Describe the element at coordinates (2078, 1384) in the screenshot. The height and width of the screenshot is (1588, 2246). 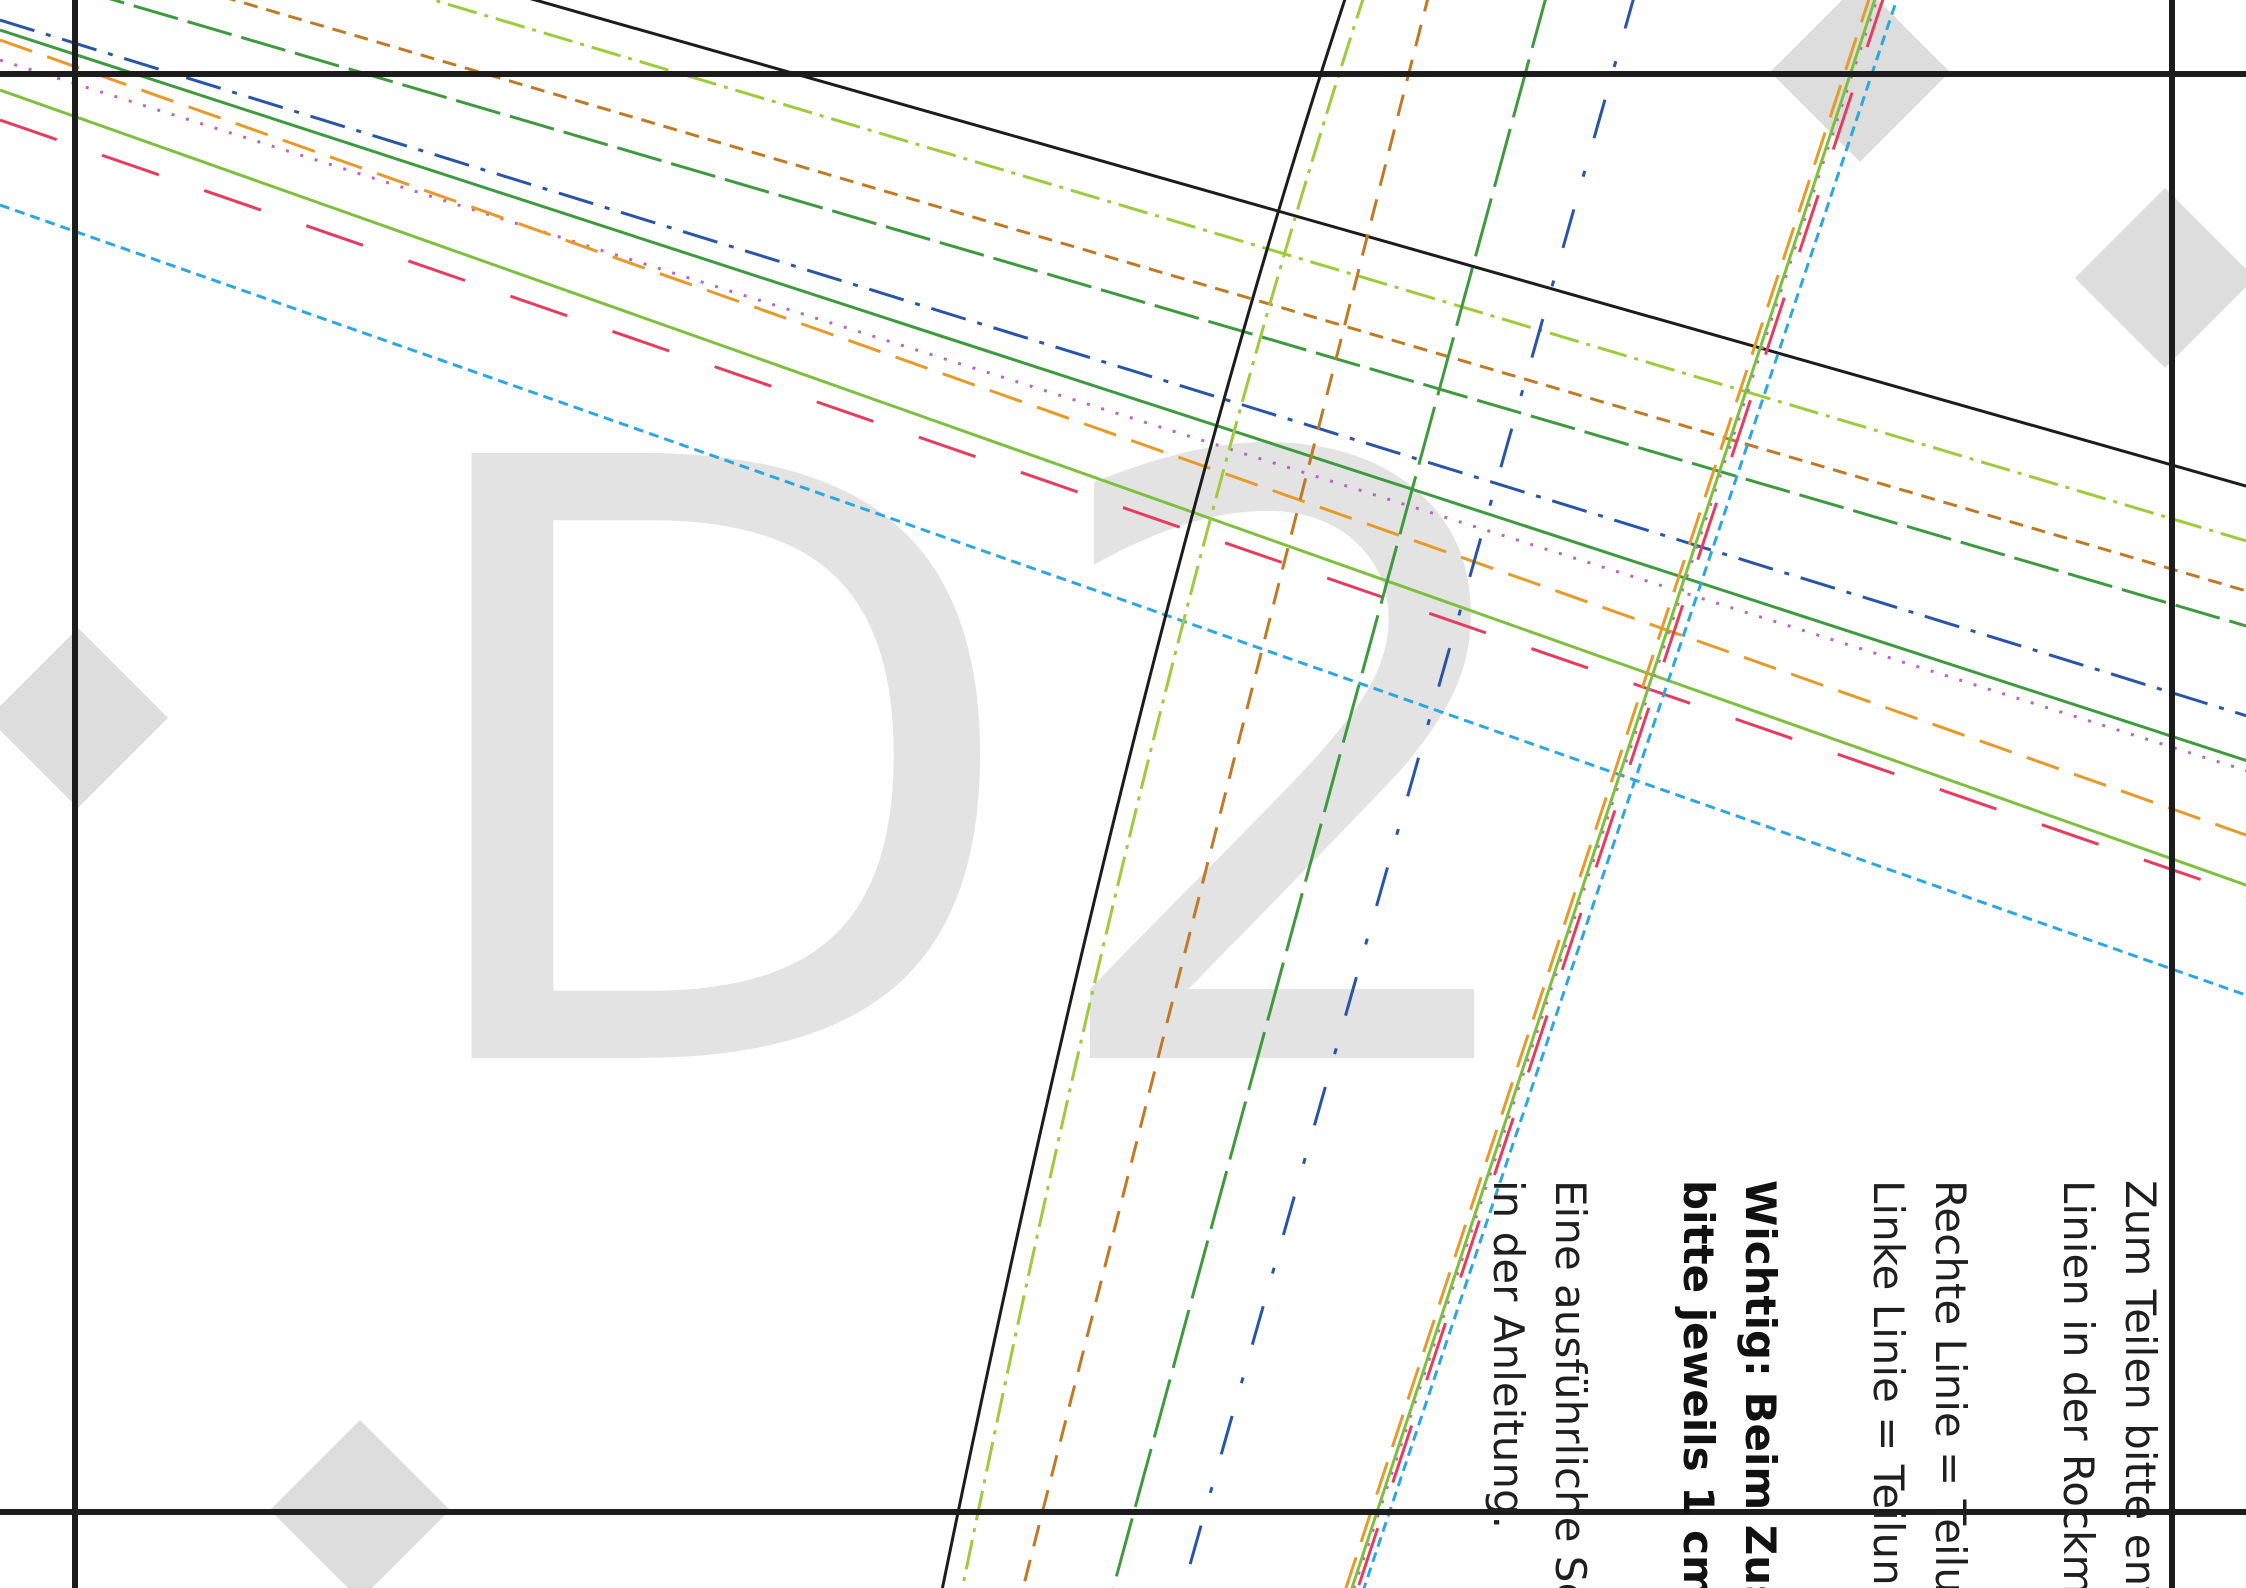
I see `note-line-2: Linien in der Rockm` at that location.